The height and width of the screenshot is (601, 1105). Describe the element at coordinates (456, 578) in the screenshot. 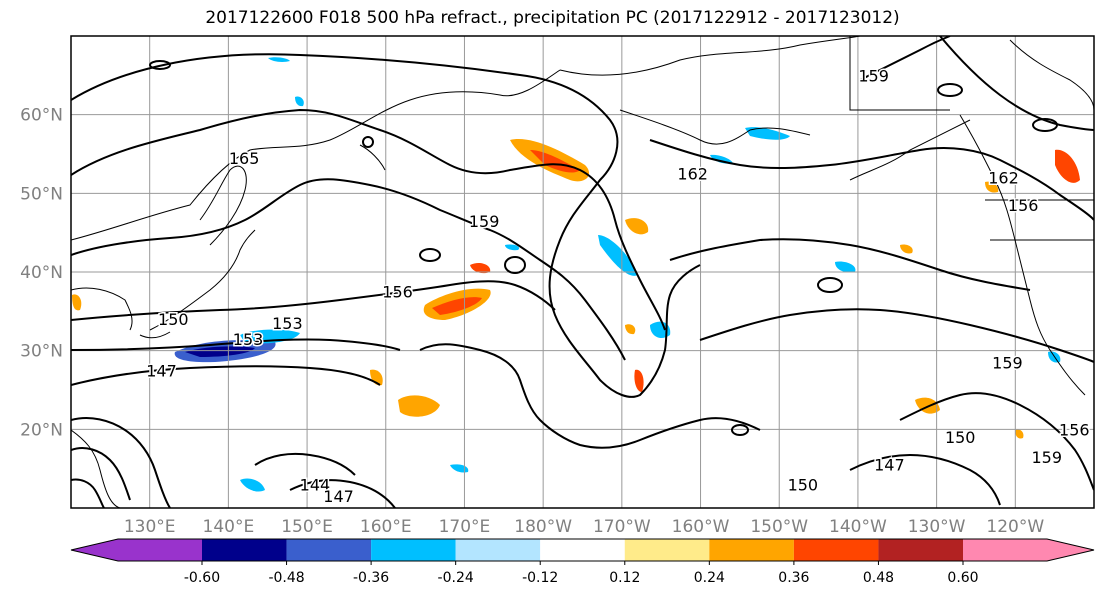

I see `colorbar-tick-label: -0.24` at that location.